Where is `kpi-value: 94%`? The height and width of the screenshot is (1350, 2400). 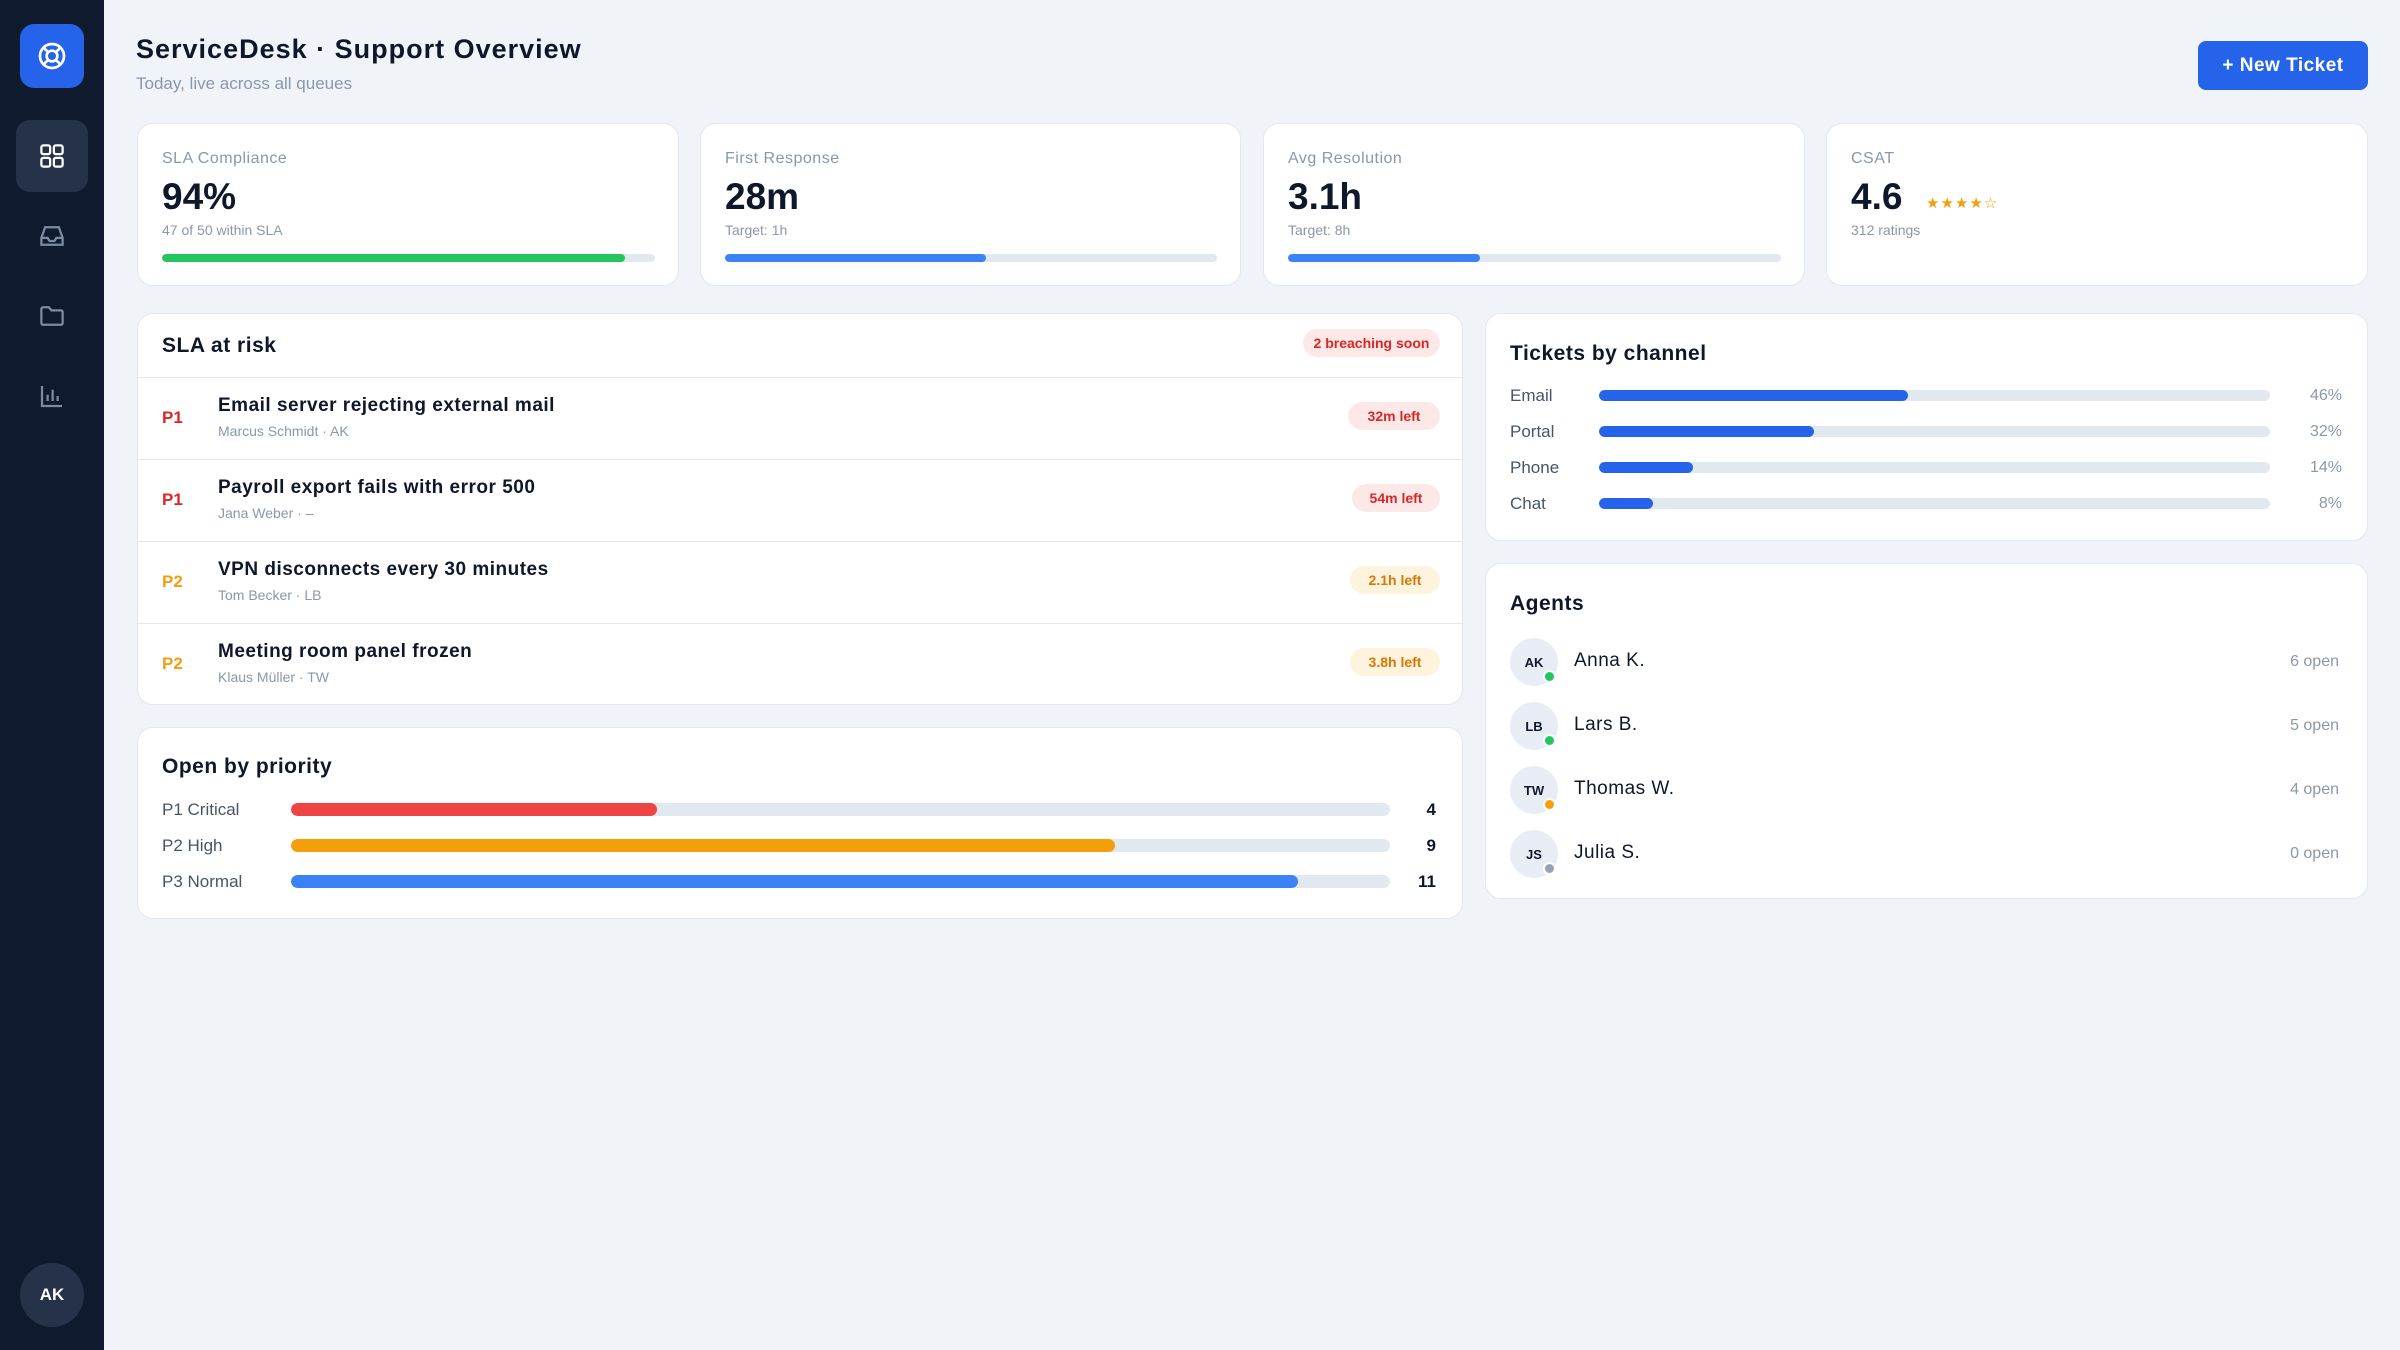
kpi-value: 94% is located at coordinates (199, 196).